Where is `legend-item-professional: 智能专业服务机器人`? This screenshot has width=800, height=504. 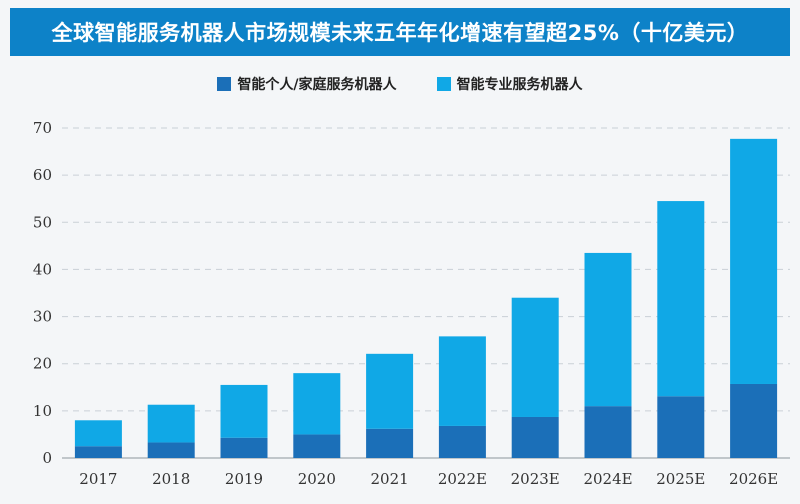
legend-item-professional: 智能专业服务机器人 is located at coordinates (509, 84).